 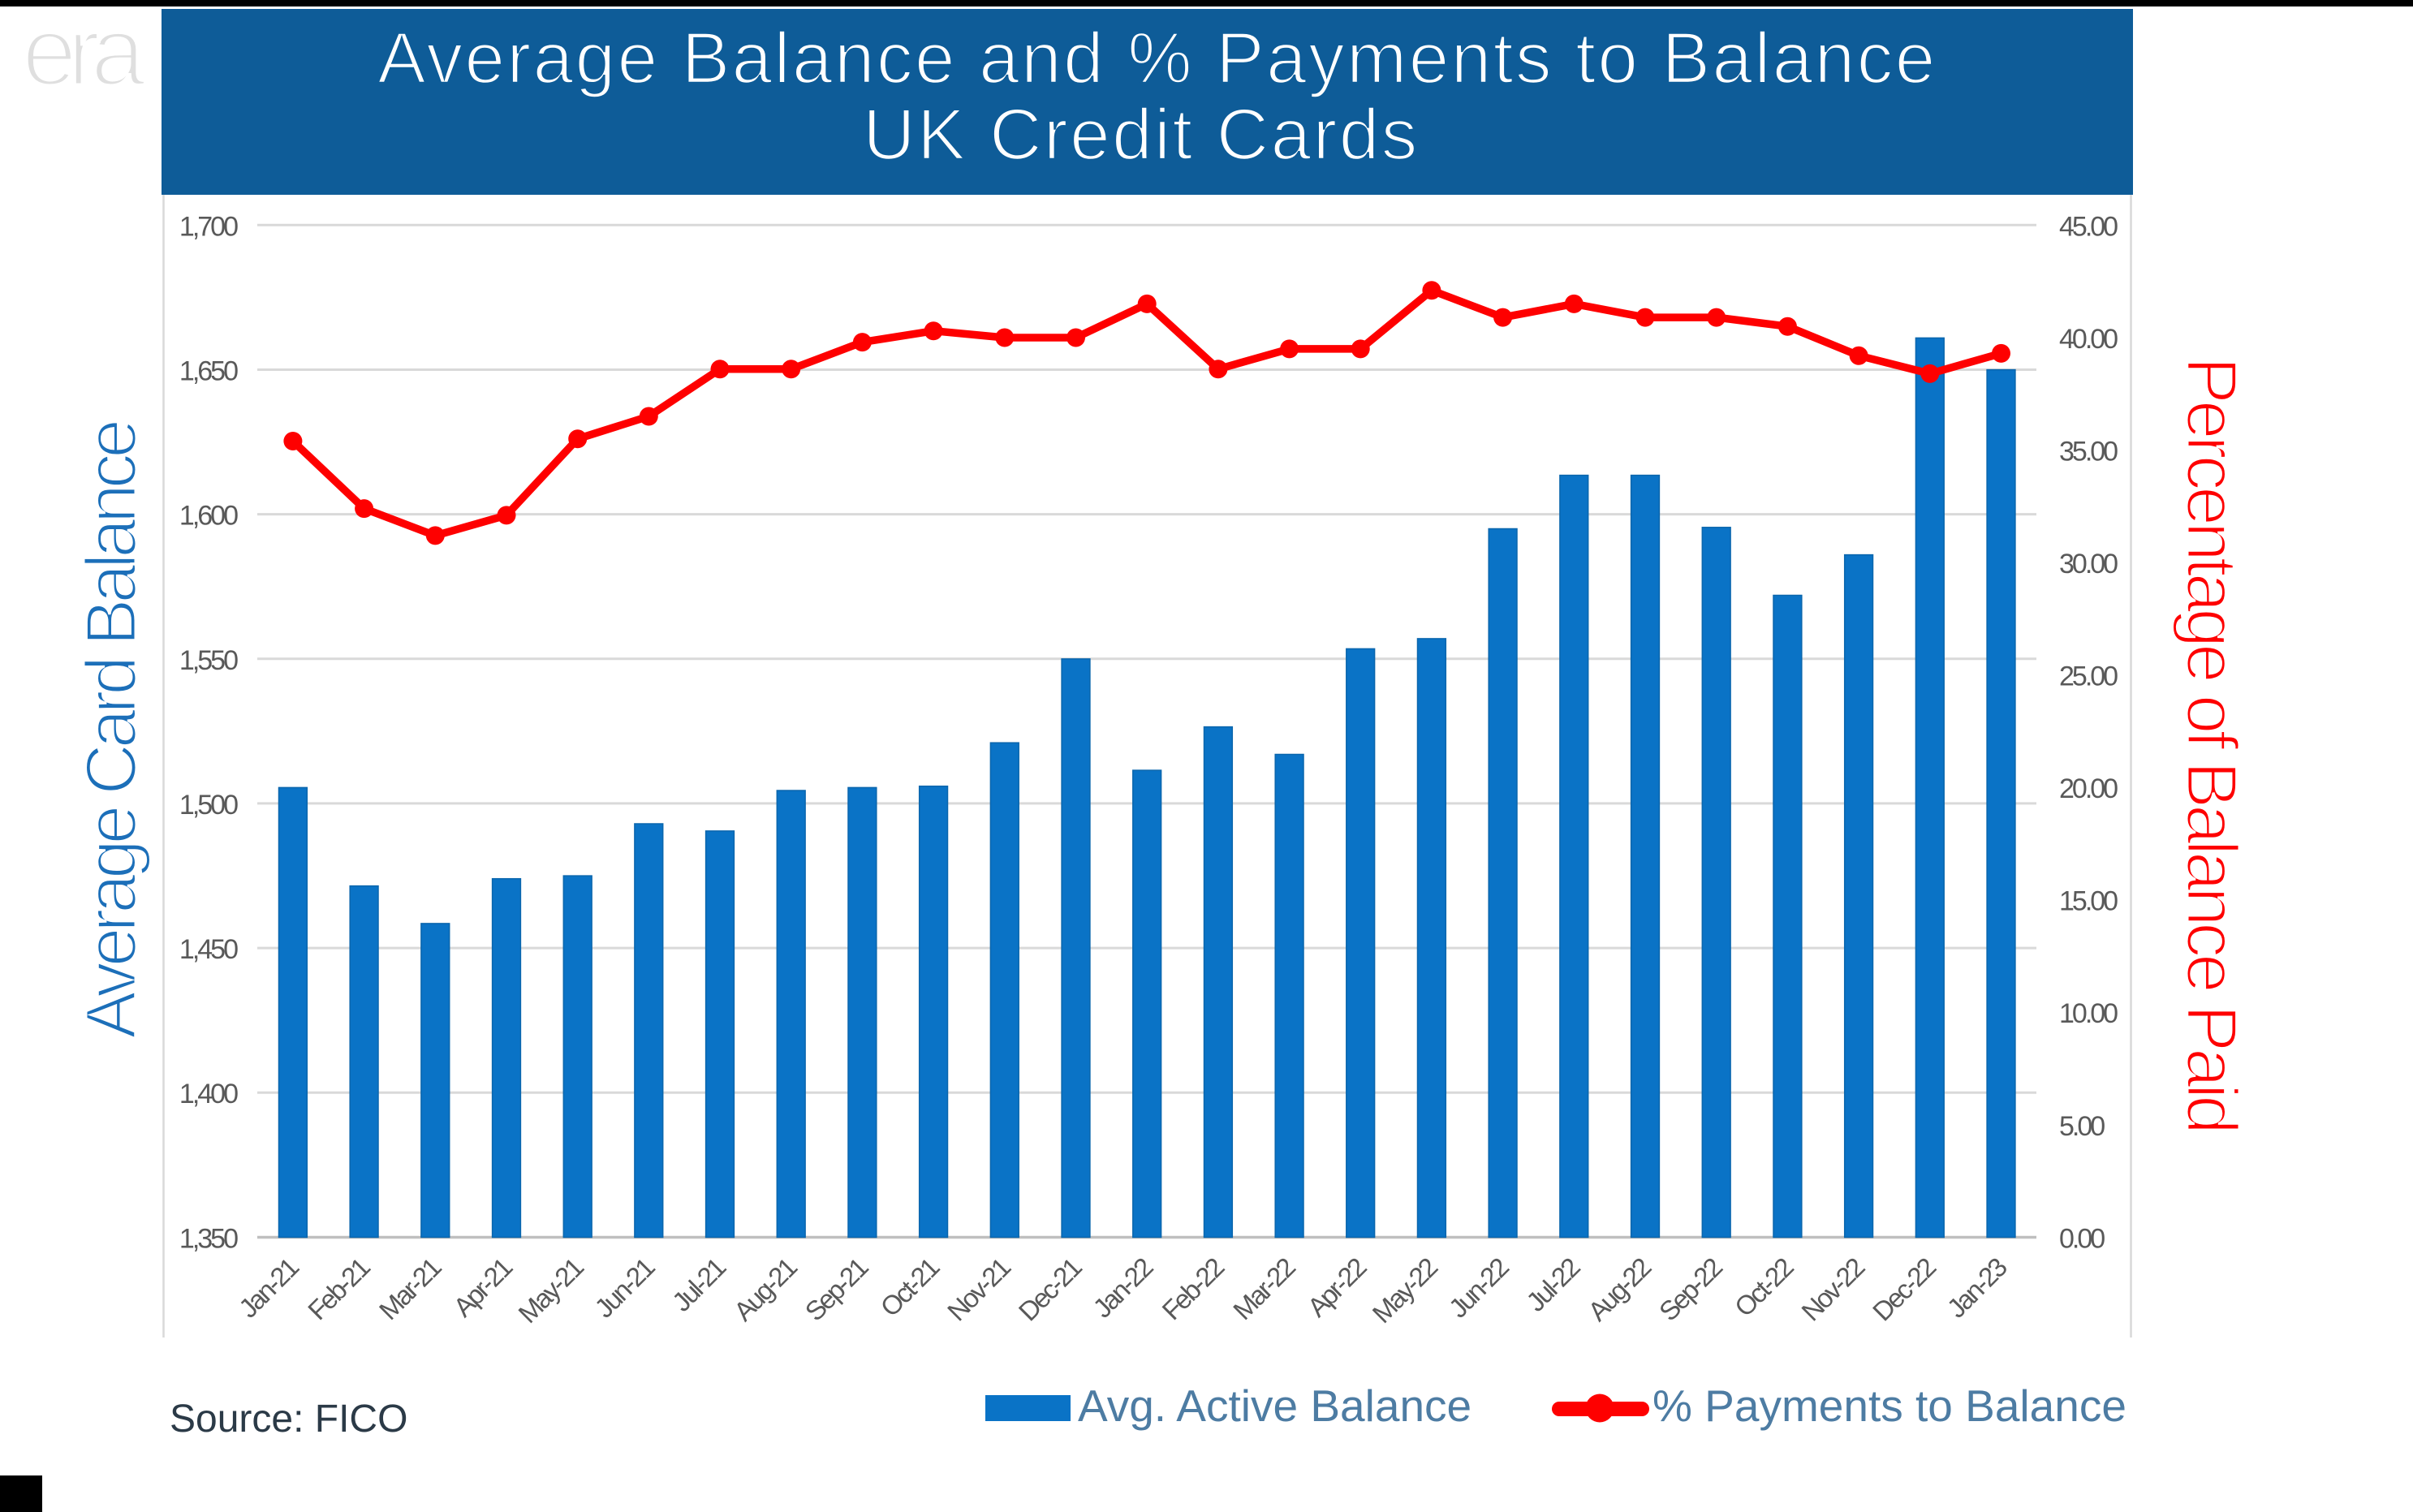 What do you see at coordinates (2088, 564) in the screenshot?
I see `svg-text: 30.00` at bounding box center [2088, 564].